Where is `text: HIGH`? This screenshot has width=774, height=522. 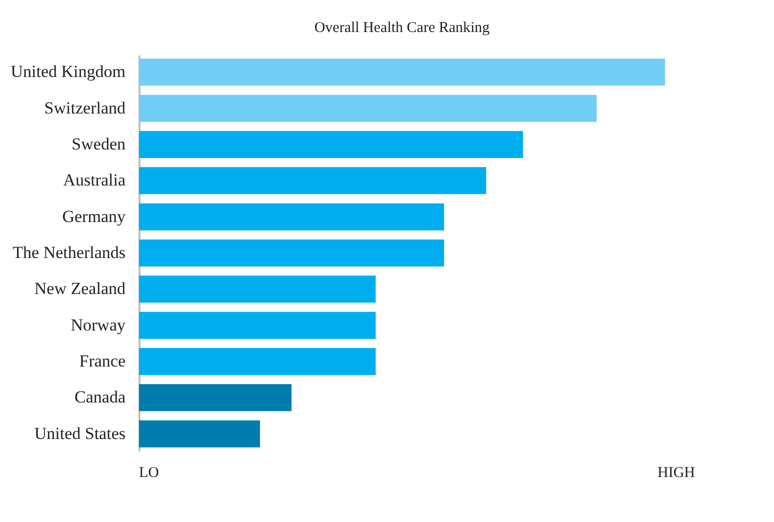 text: HIGH is located at coordinates (677, 473).